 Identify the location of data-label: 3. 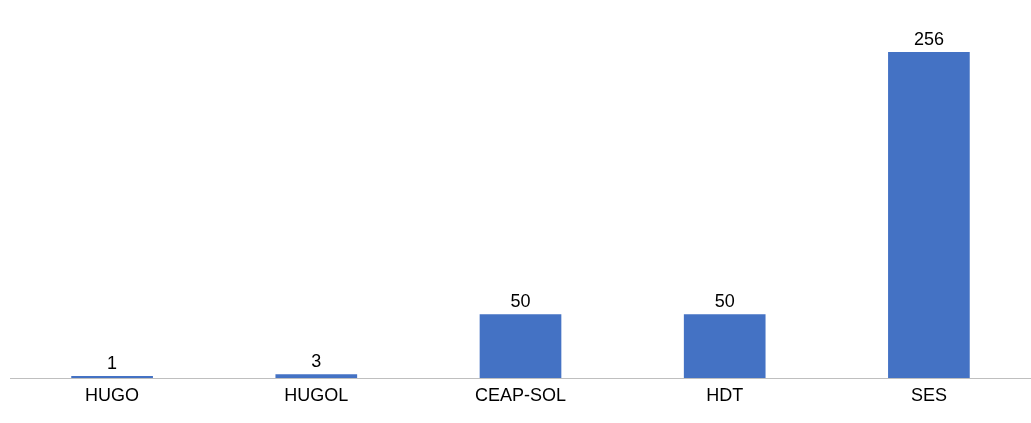
(316, 361).